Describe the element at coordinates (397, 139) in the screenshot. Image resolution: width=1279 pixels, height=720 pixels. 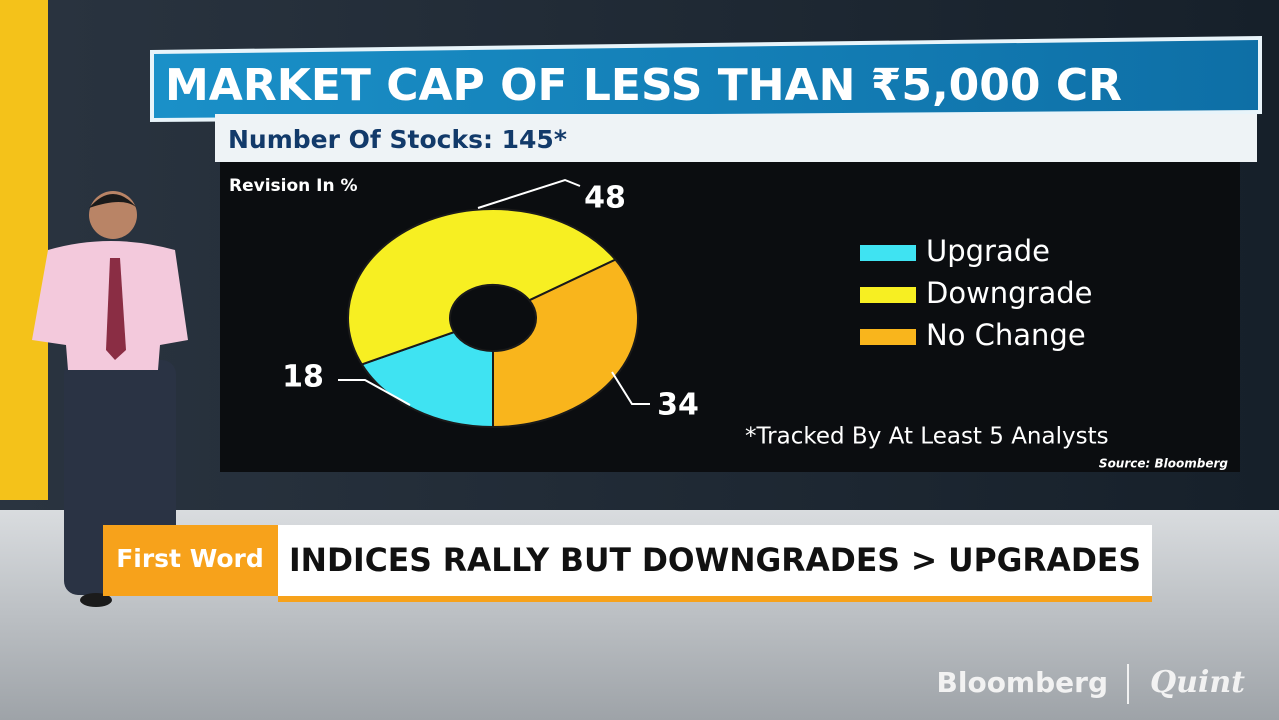
I see `chart-subtitle: Number Of Stocks: 145*` at that location.